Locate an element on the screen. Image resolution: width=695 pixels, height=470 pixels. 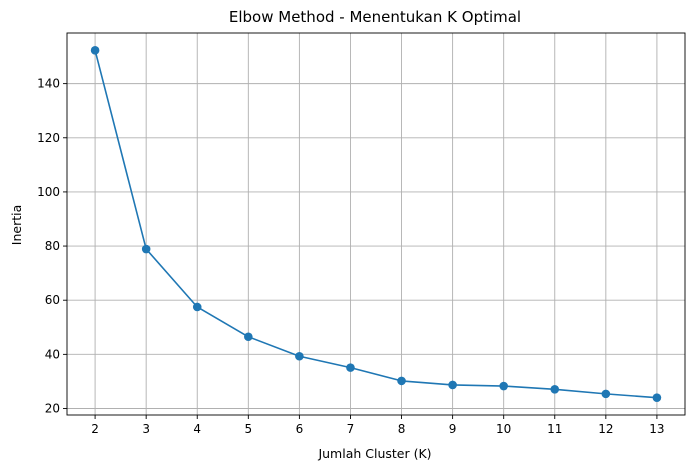
x-tick-label: 9 is located at coordinates (453, 429).